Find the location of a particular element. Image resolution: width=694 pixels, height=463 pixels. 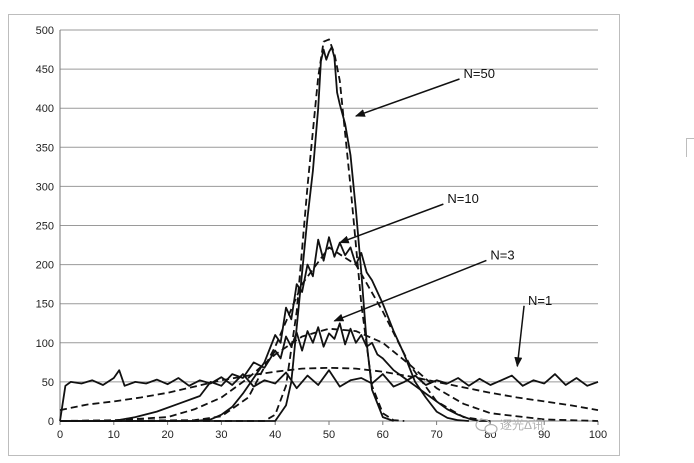

y-tick-label: 100 is located at coordinates (45, 344).